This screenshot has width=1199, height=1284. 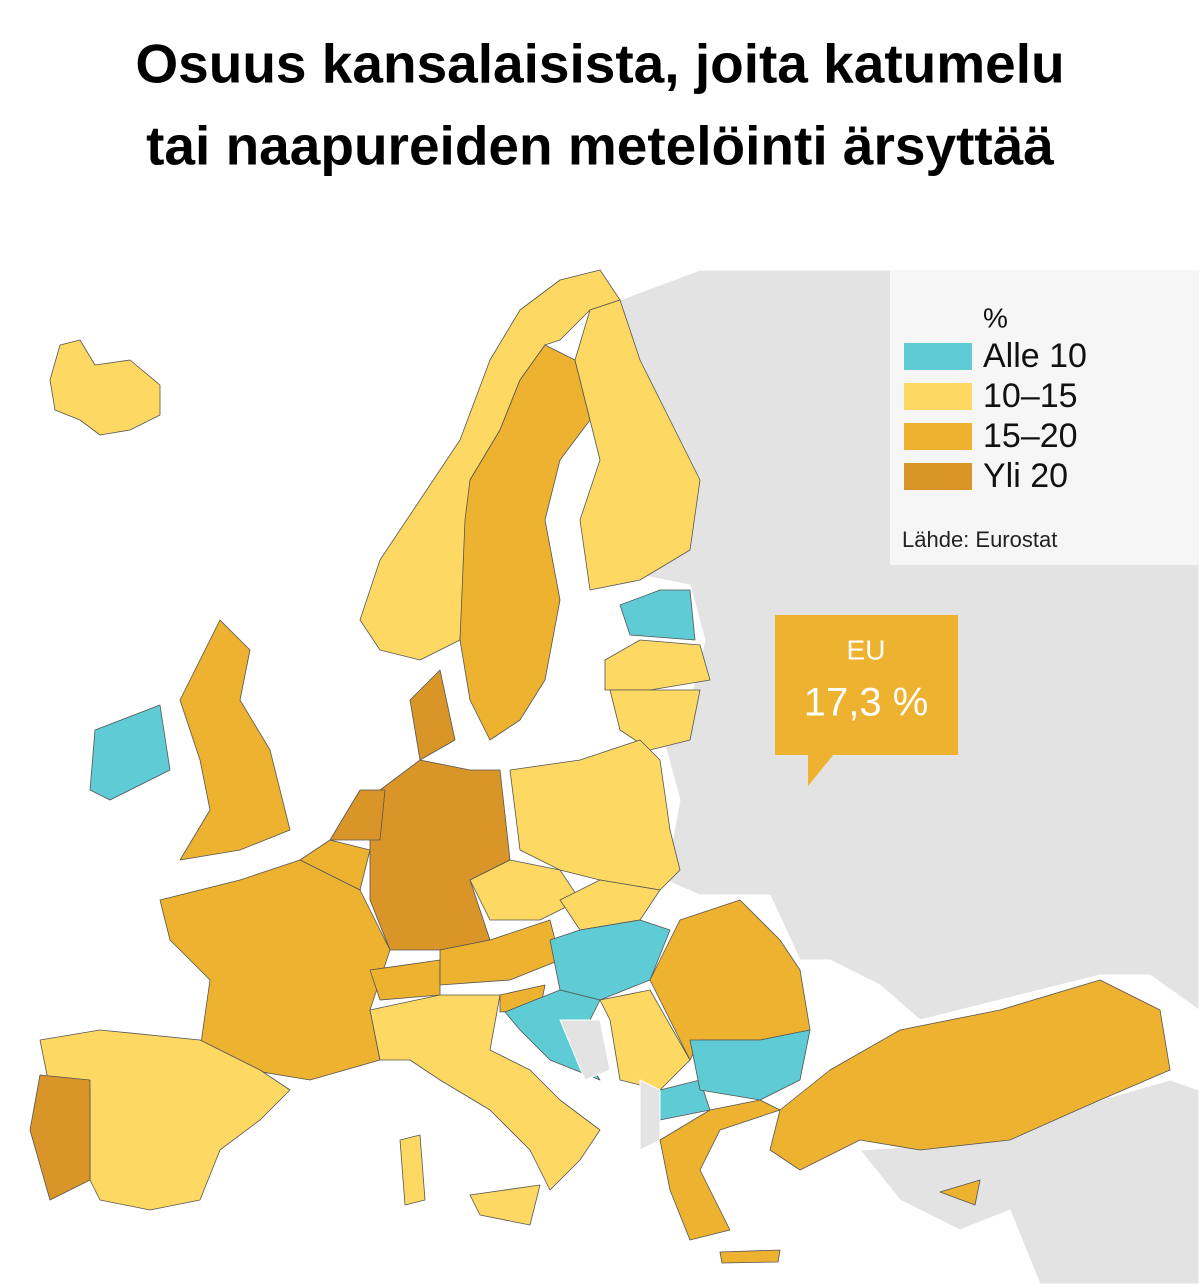 I want to click on source: Lähde: Eurostat, so click(x=979, y=539).